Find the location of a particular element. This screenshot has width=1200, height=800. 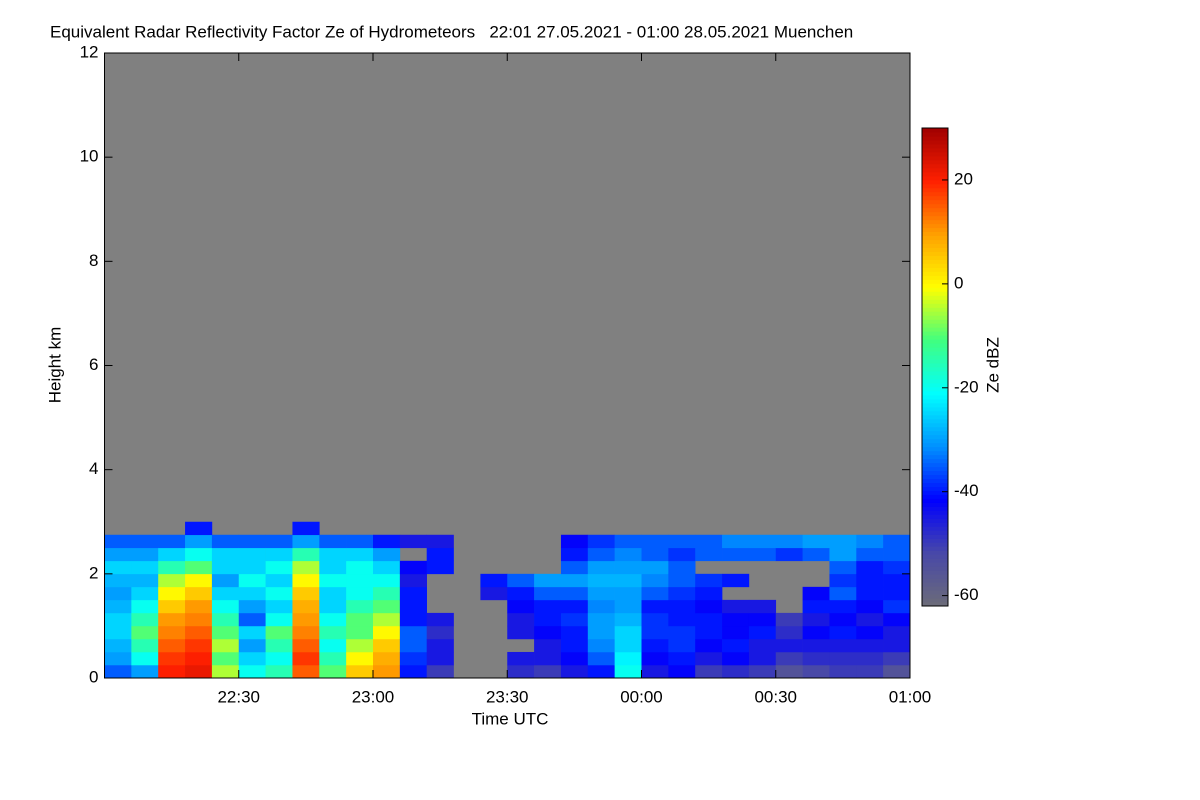

x-tick-label: 22:30 is located at coordinates (238, 696).